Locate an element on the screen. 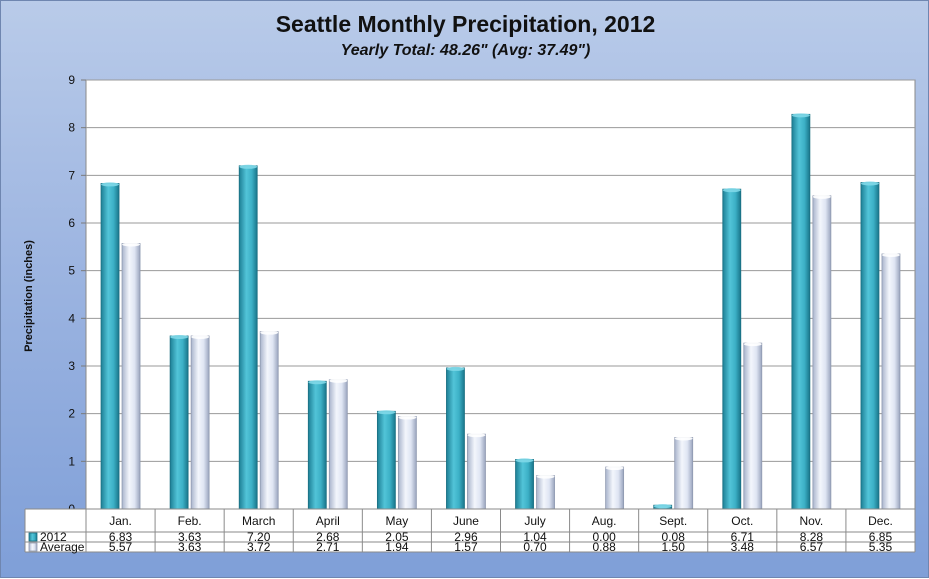 The image size is (929, 579). y-tick-label: 9 is located at coordinates (71, 80).